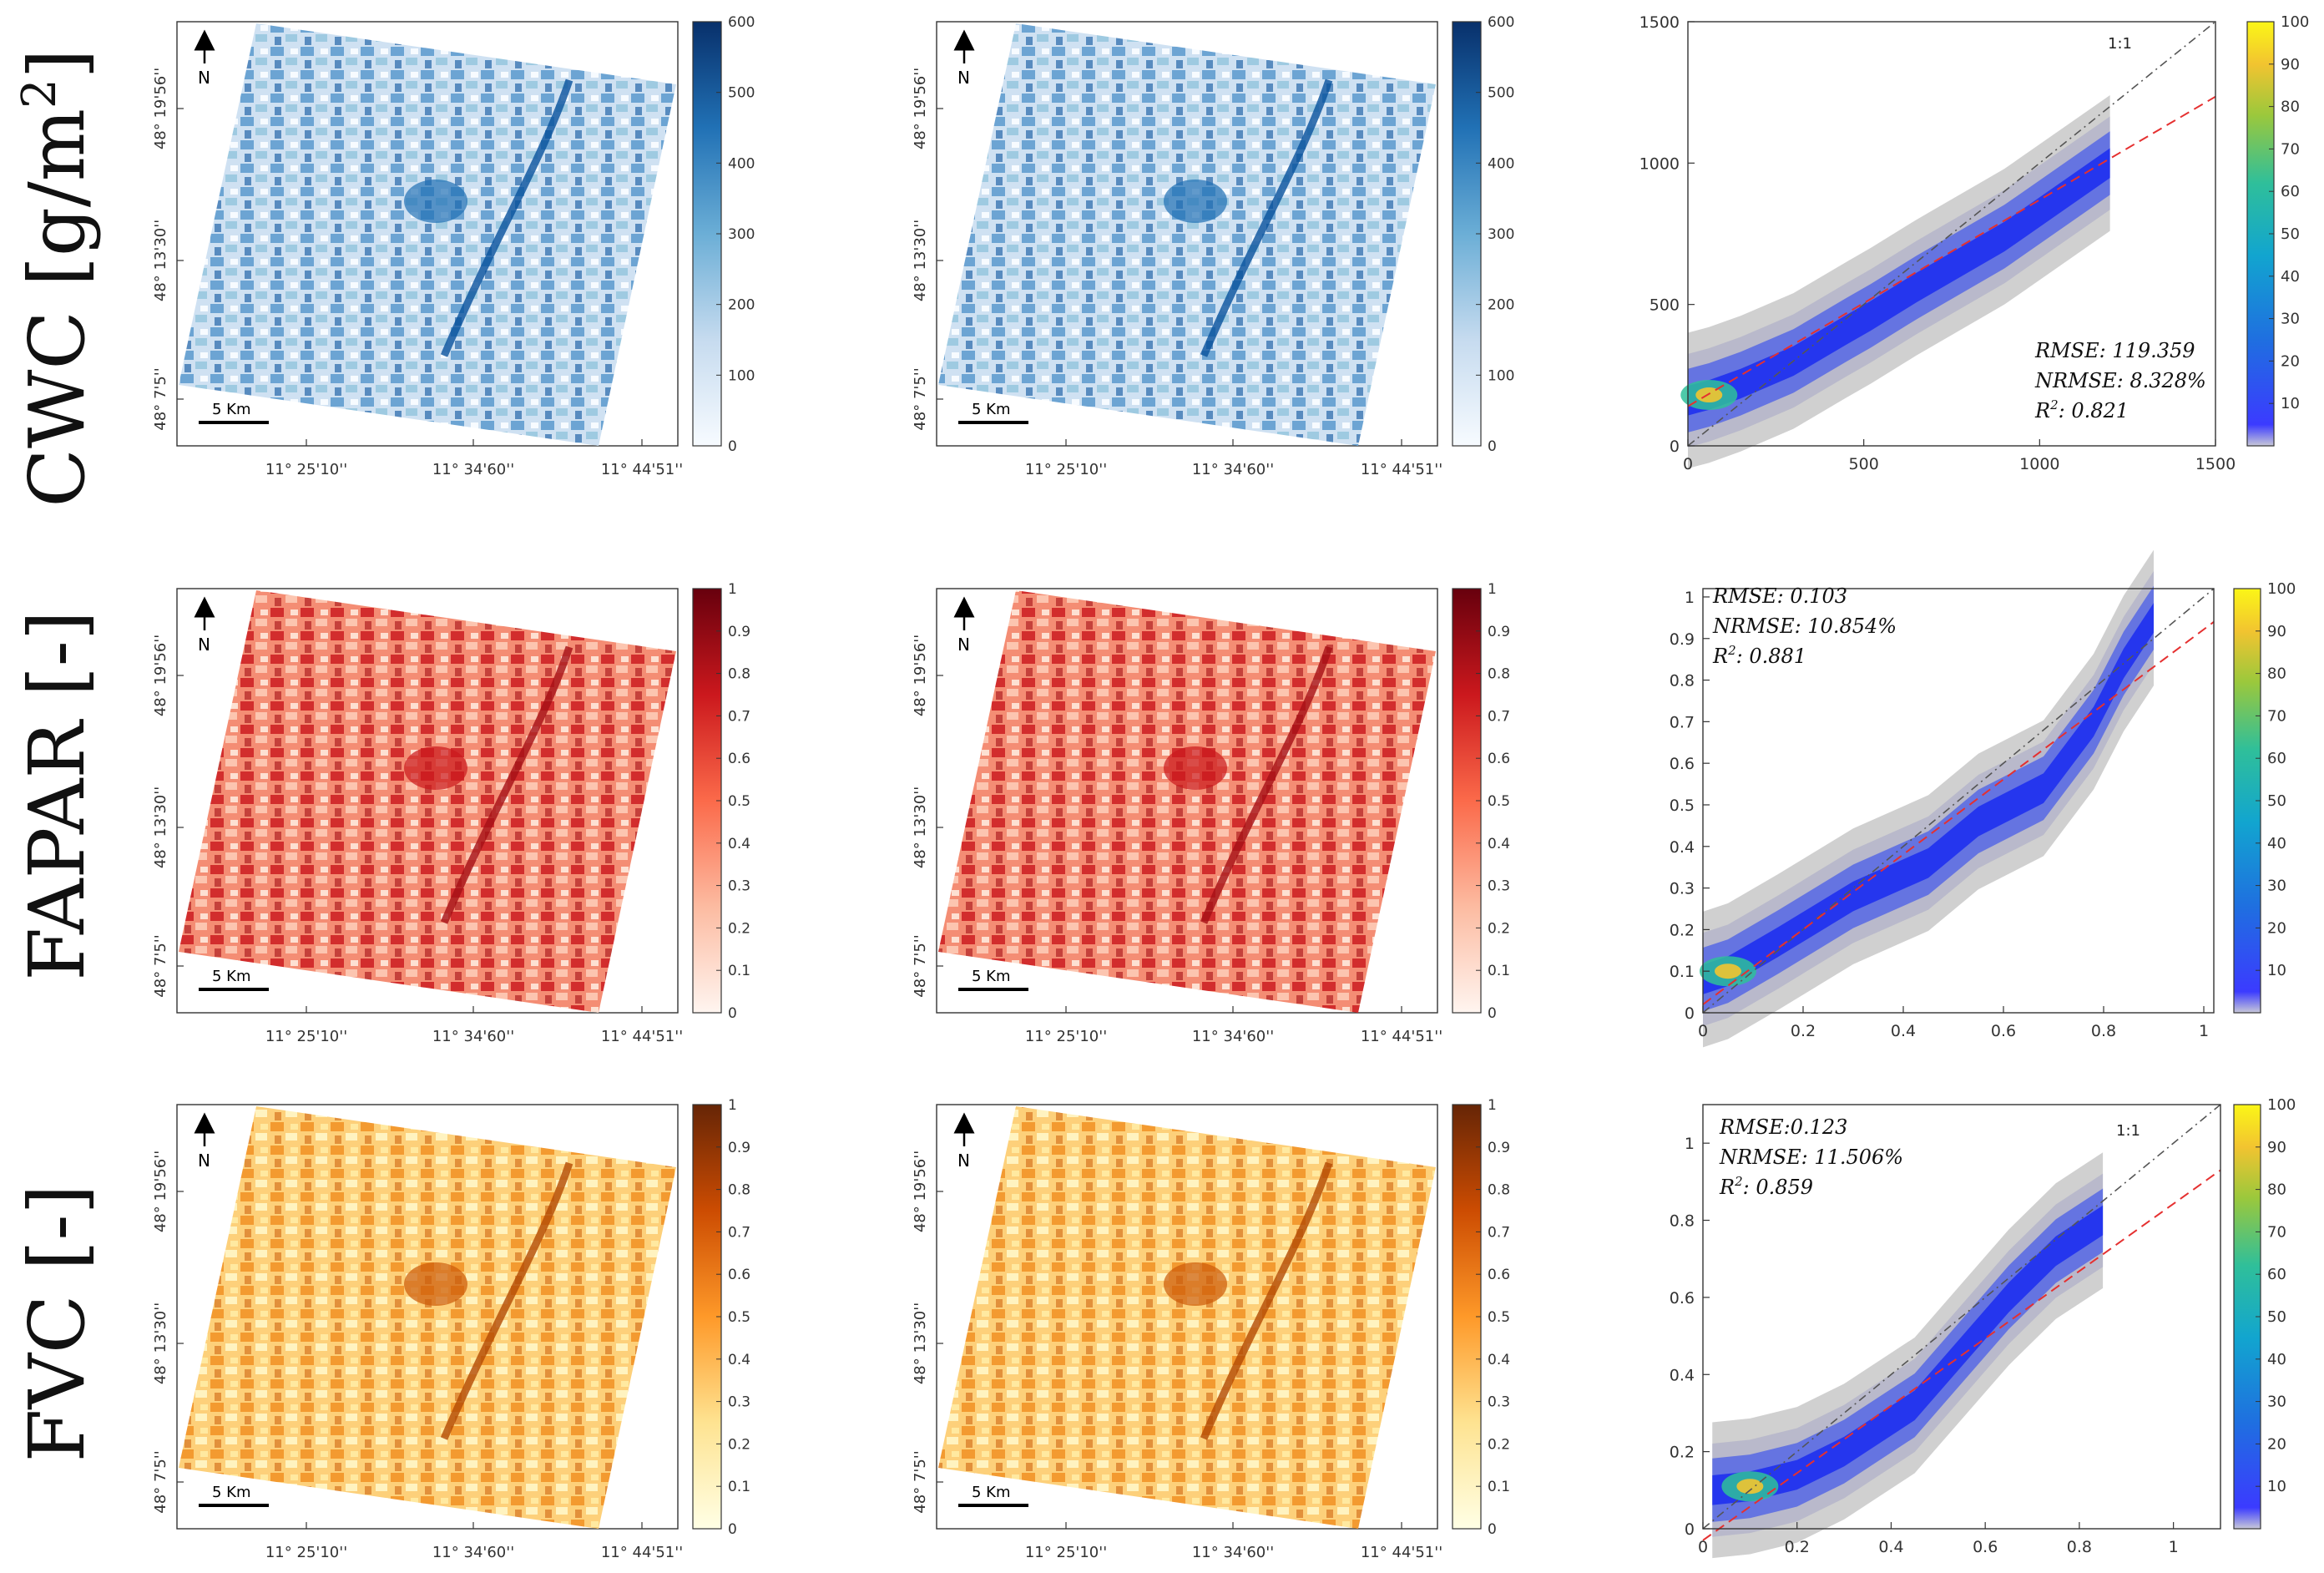  Describe the element at coordinates (2276, 1190) in the screenshot. I see `density-colorbar-tick-label: 80` at that location.